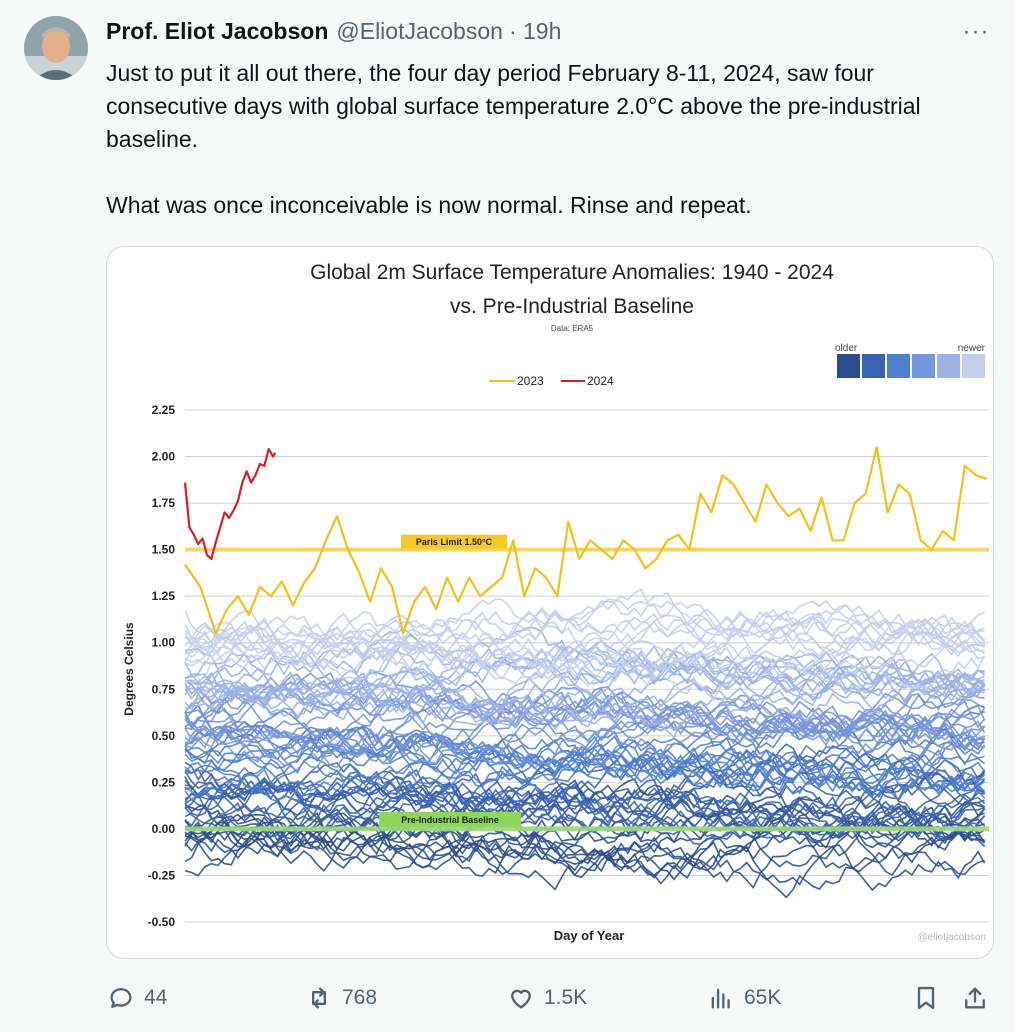 The height and width of the screenshot is (1032, 1015). What do you see at coordinates (164, 643) in the screenshot?
I see `y-tick-label: 1.00` at bounding box center [164, 643].